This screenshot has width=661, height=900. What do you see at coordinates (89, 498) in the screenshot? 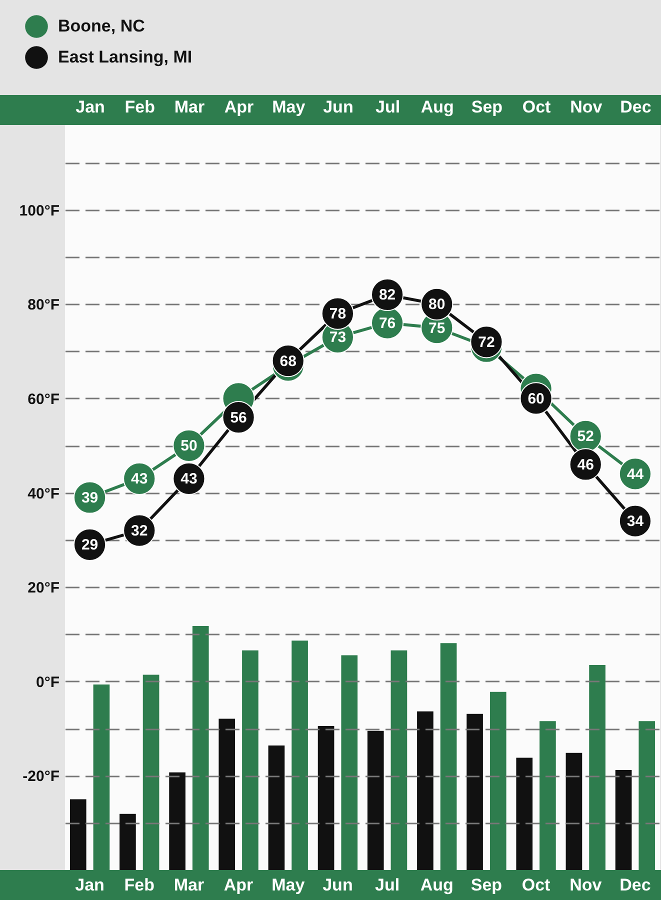
I see `data-label: 39` at bounding box center [89, 498].